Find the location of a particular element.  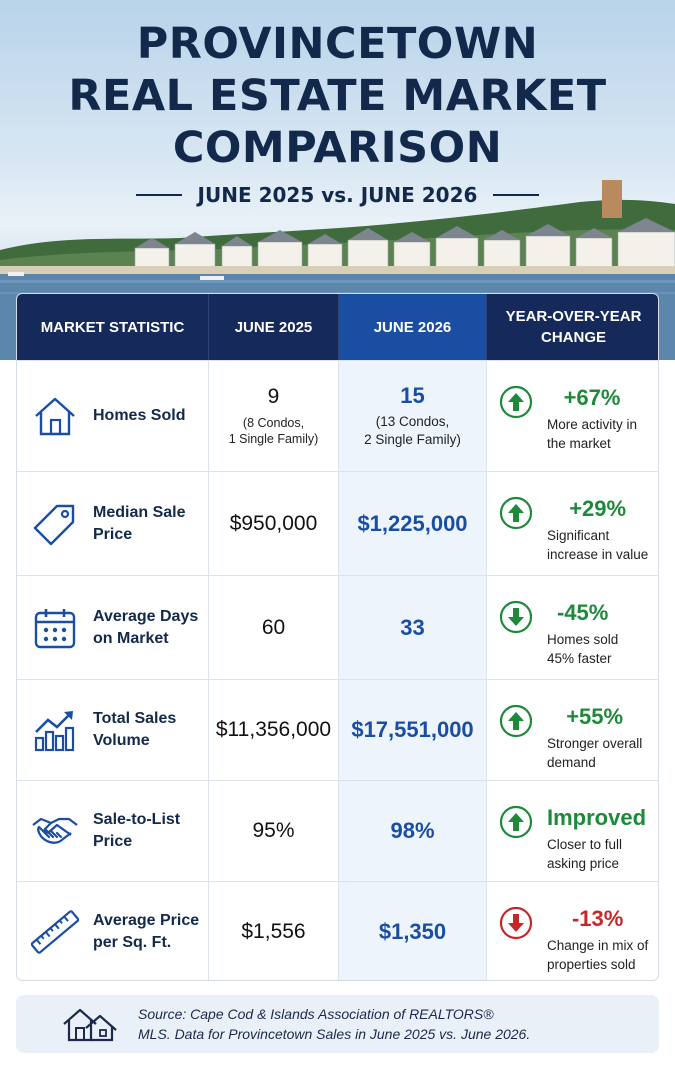

note-line: Change in mix of is located at coordinates (598, 945).